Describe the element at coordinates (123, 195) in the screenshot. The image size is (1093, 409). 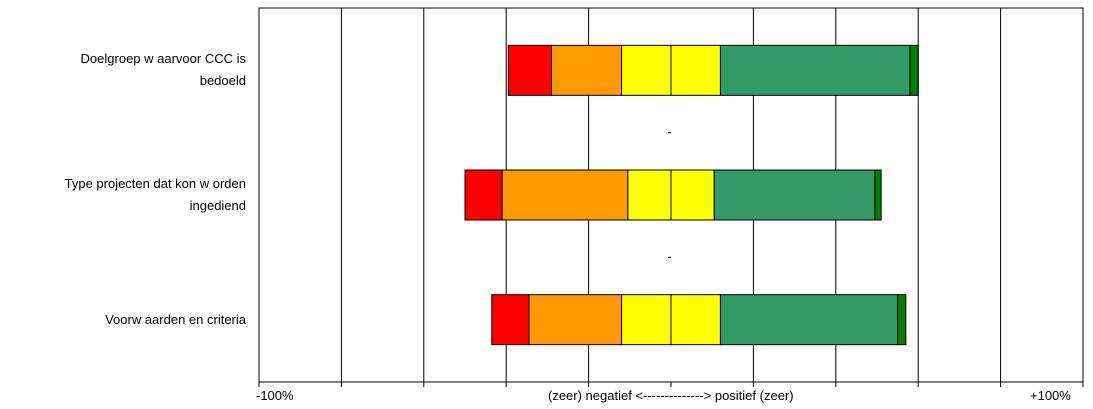
I see `category-label: Type projecten dat kon w orden ingediend` at that location.